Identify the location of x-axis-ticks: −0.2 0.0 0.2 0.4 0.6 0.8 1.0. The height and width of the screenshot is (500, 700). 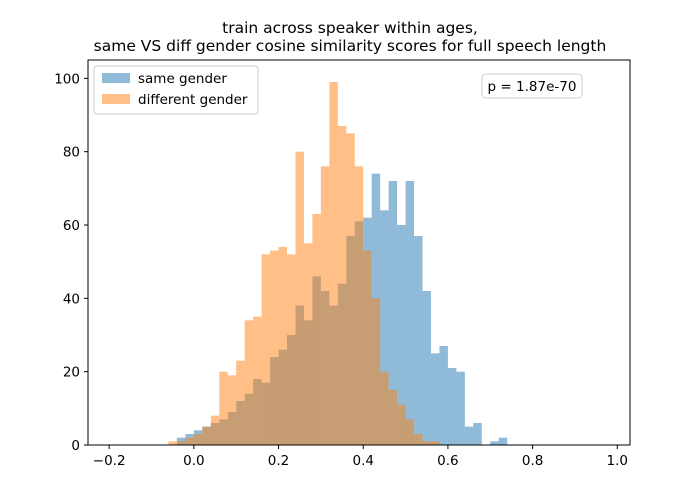
(360, 457).